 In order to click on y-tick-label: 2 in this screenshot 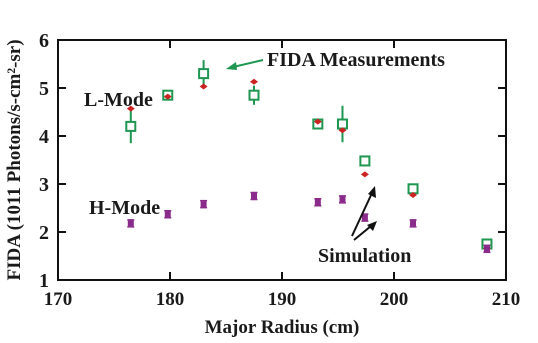, I will do `click(44, 233)`.